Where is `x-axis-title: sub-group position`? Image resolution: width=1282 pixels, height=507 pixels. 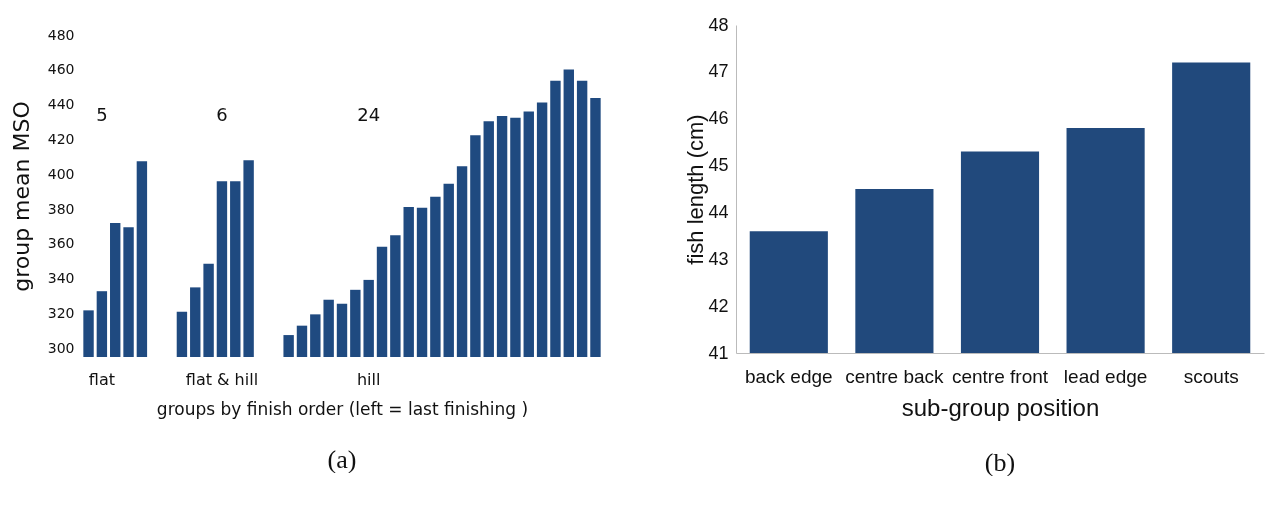 x-axis-title: sub-group position is located at coordinates (1000, 407).